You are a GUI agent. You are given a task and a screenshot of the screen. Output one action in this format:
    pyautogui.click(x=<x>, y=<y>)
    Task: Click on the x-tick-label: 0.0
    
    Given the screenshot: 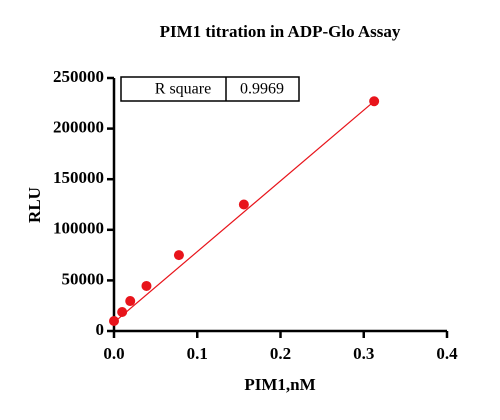 What is the action you would take?
    pyautogui.click(x=113, y=353)
    